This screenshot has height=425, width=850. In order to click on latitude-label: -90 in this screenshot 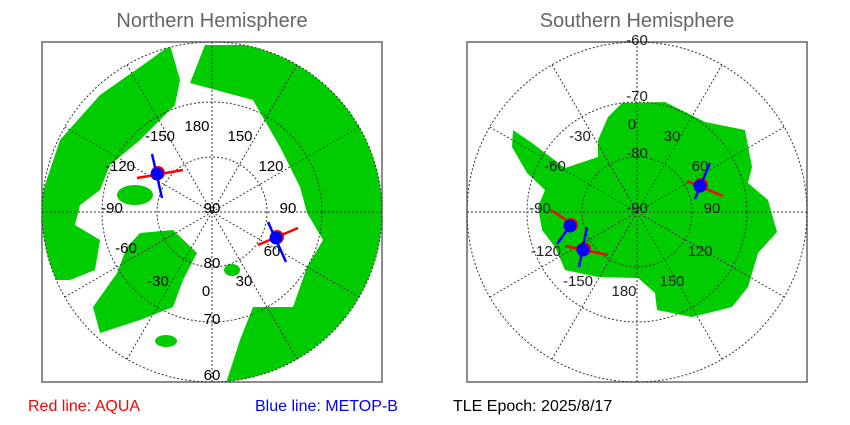, I will do `click(637, 208)`.